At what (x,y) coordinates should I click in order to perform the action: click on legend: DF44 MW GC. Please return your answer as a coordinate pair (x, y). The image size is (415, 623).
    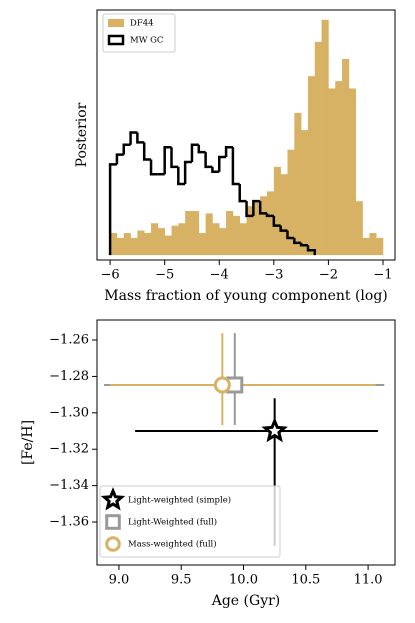
    Looking at the image, I should click on (139, 33).